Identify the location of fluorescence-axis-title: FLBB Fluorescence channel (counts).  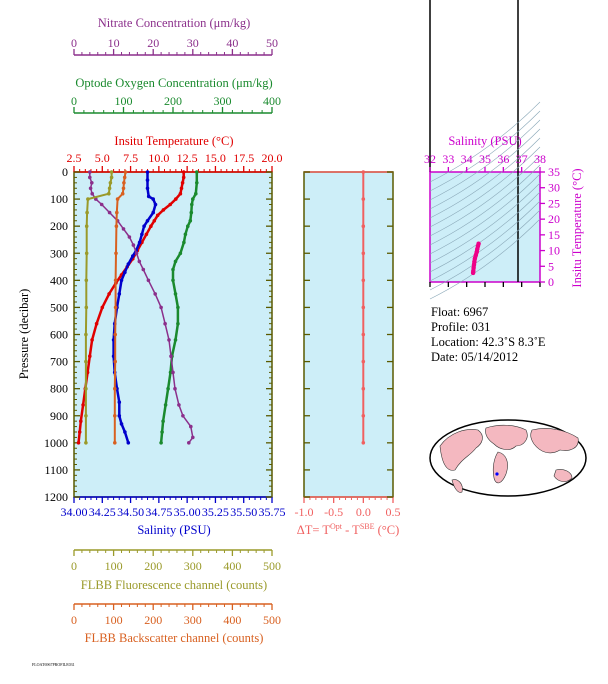
(174, 585).